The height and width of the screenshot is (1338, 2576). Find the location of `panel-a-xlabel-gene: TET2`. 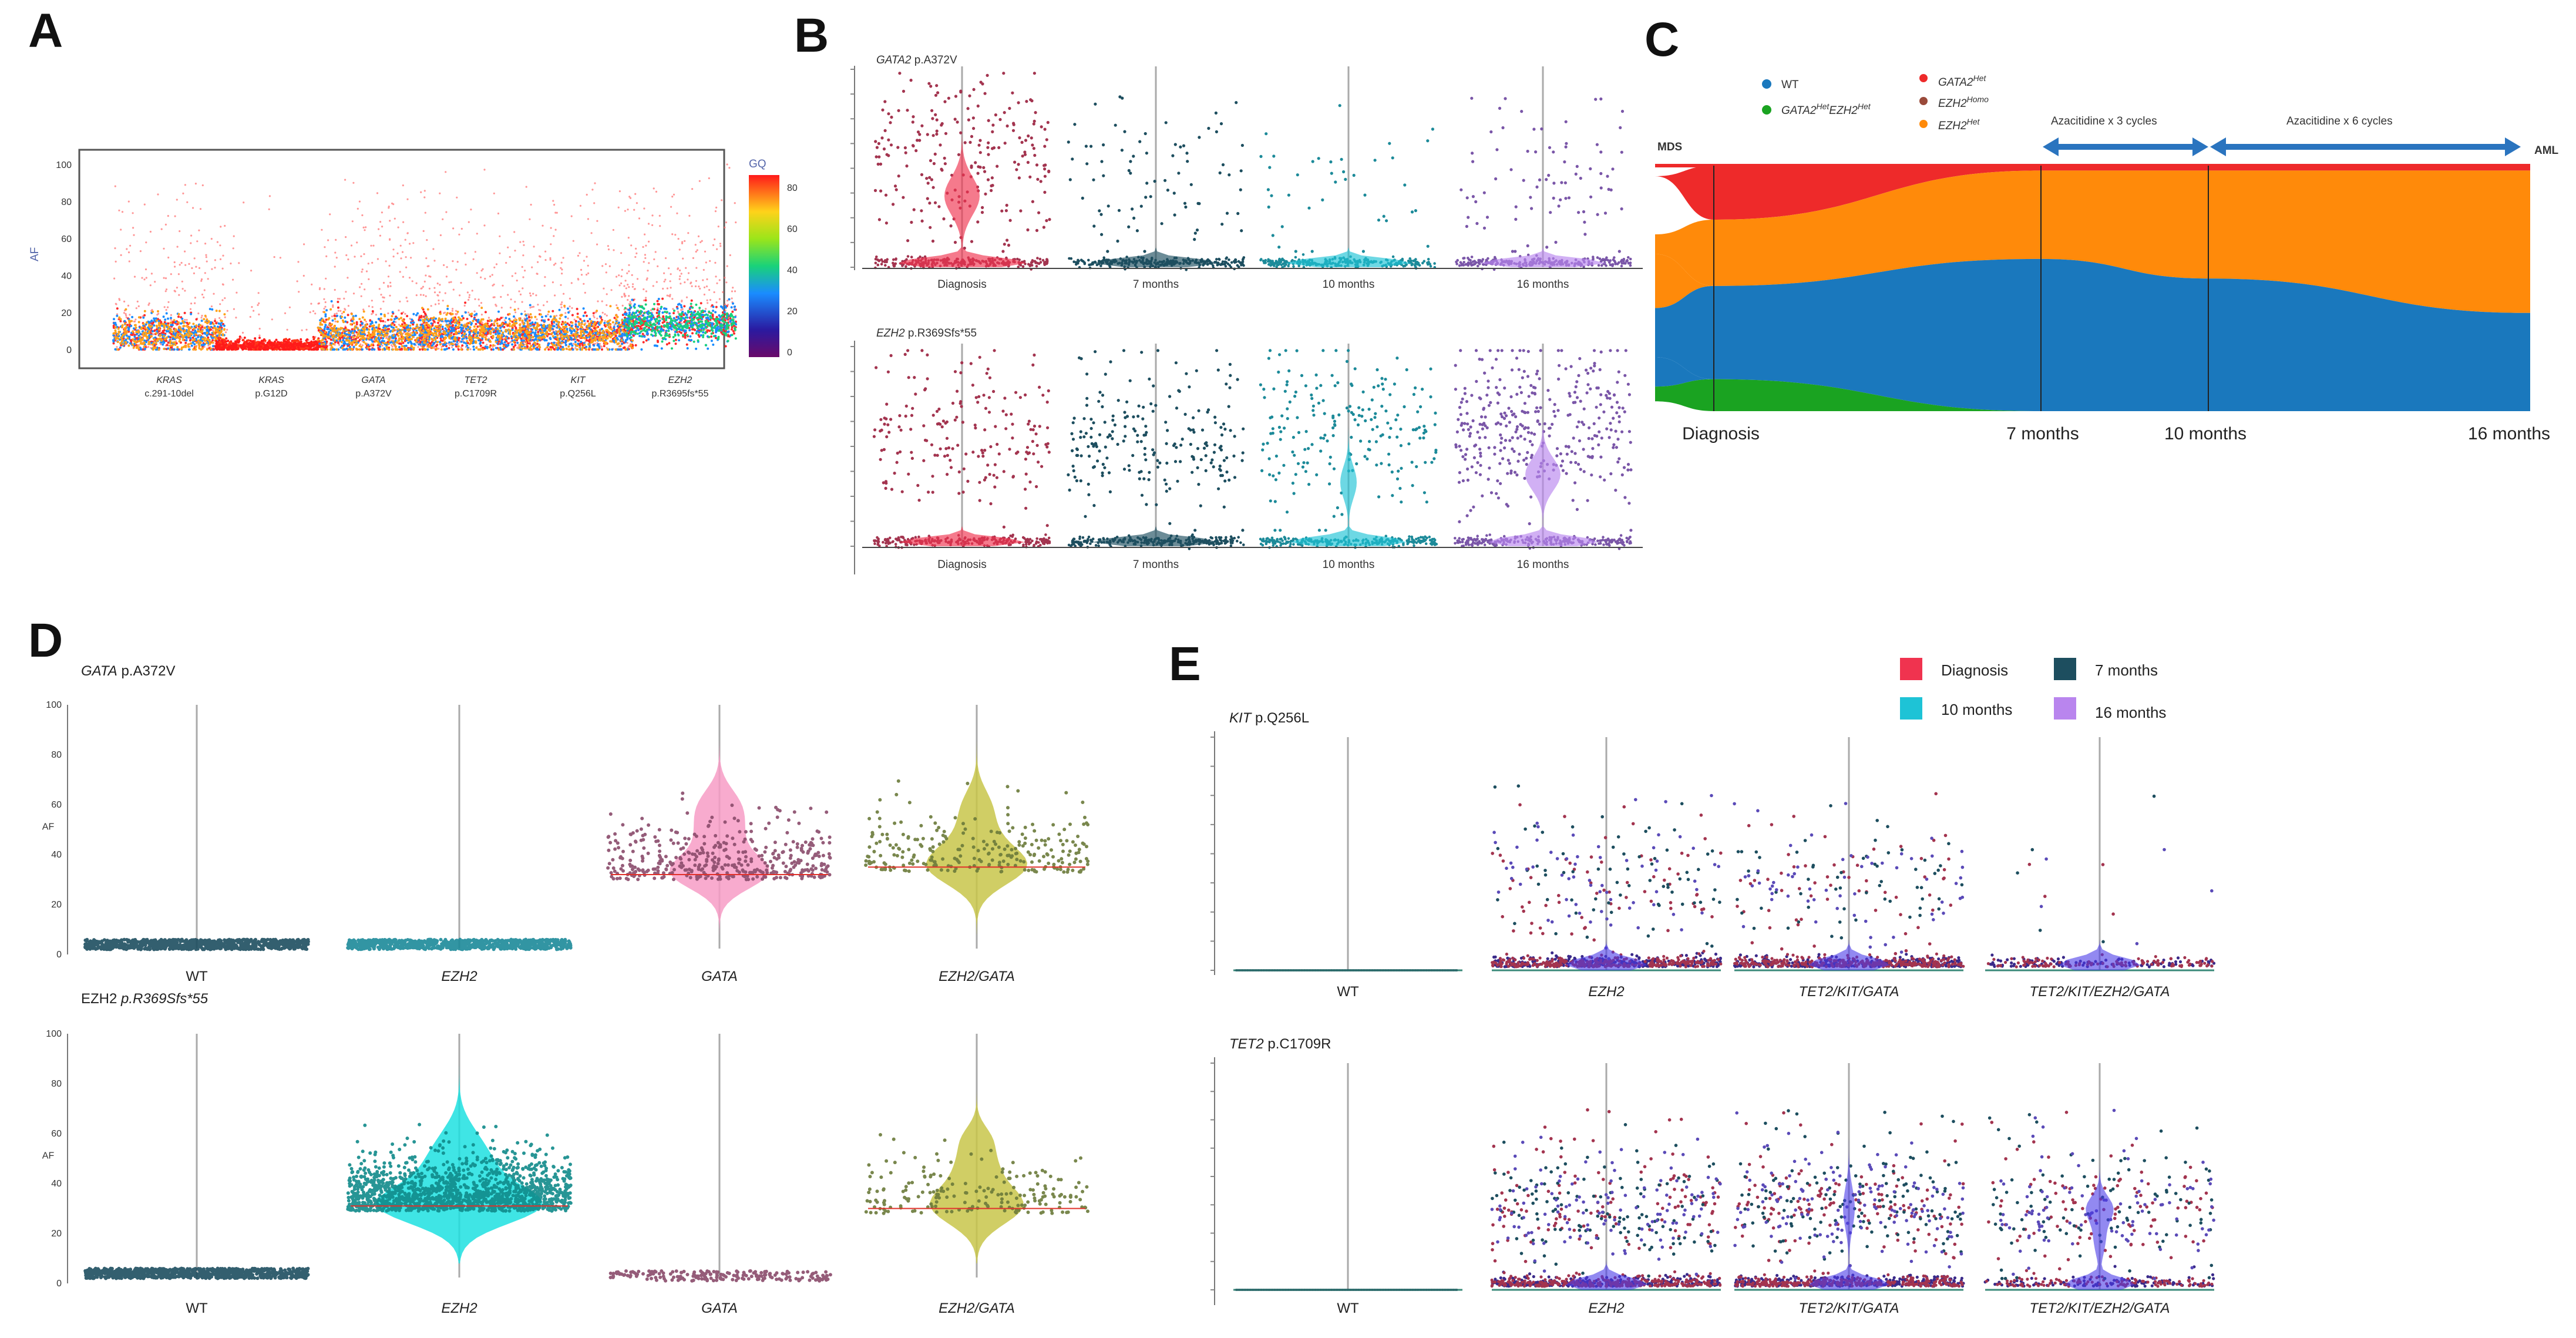

panel-a-xlabel-gene: TET2 is located at coordinates (475, 380).